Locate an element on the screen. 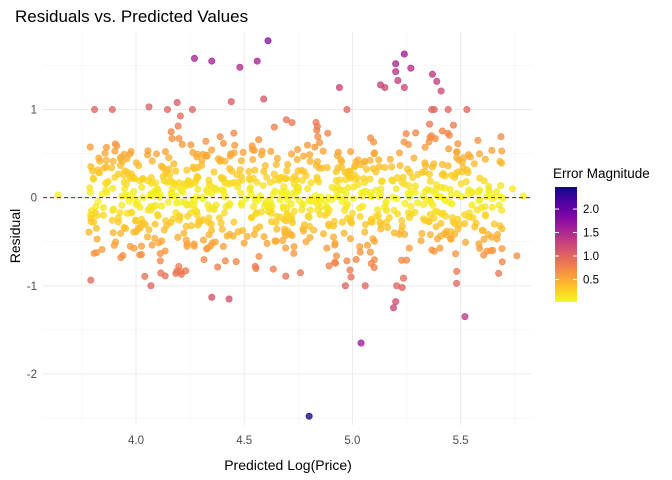 This screenshot has width=672, height=480. x-tick-label: 5.5 is located at coordinates (461, 441).